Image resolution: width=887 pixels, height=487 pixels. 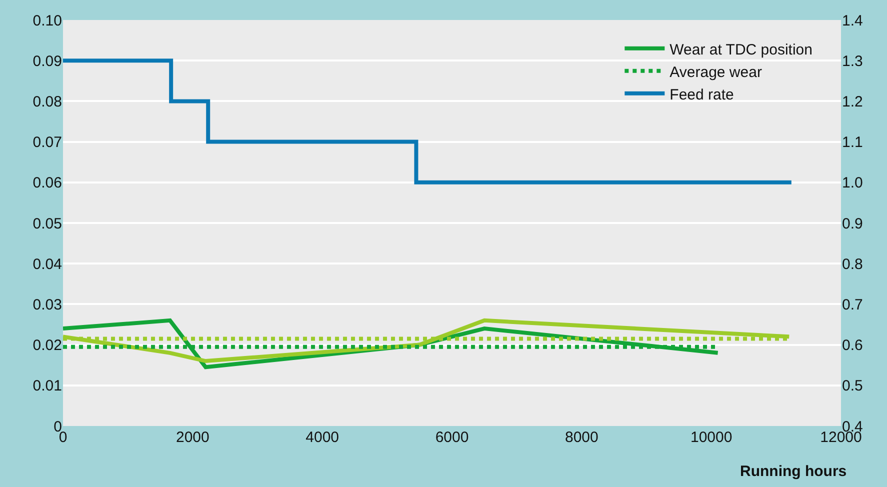 I want to click on y2-tick-label: 1.1, so click(x=852, y=143).